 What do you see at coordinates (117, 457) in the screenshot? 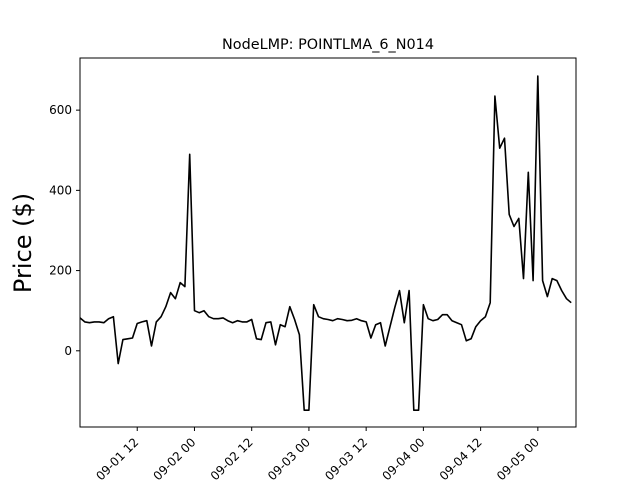
I see `x-tick-label: 09-01 12` at bounding box center [117, 457].